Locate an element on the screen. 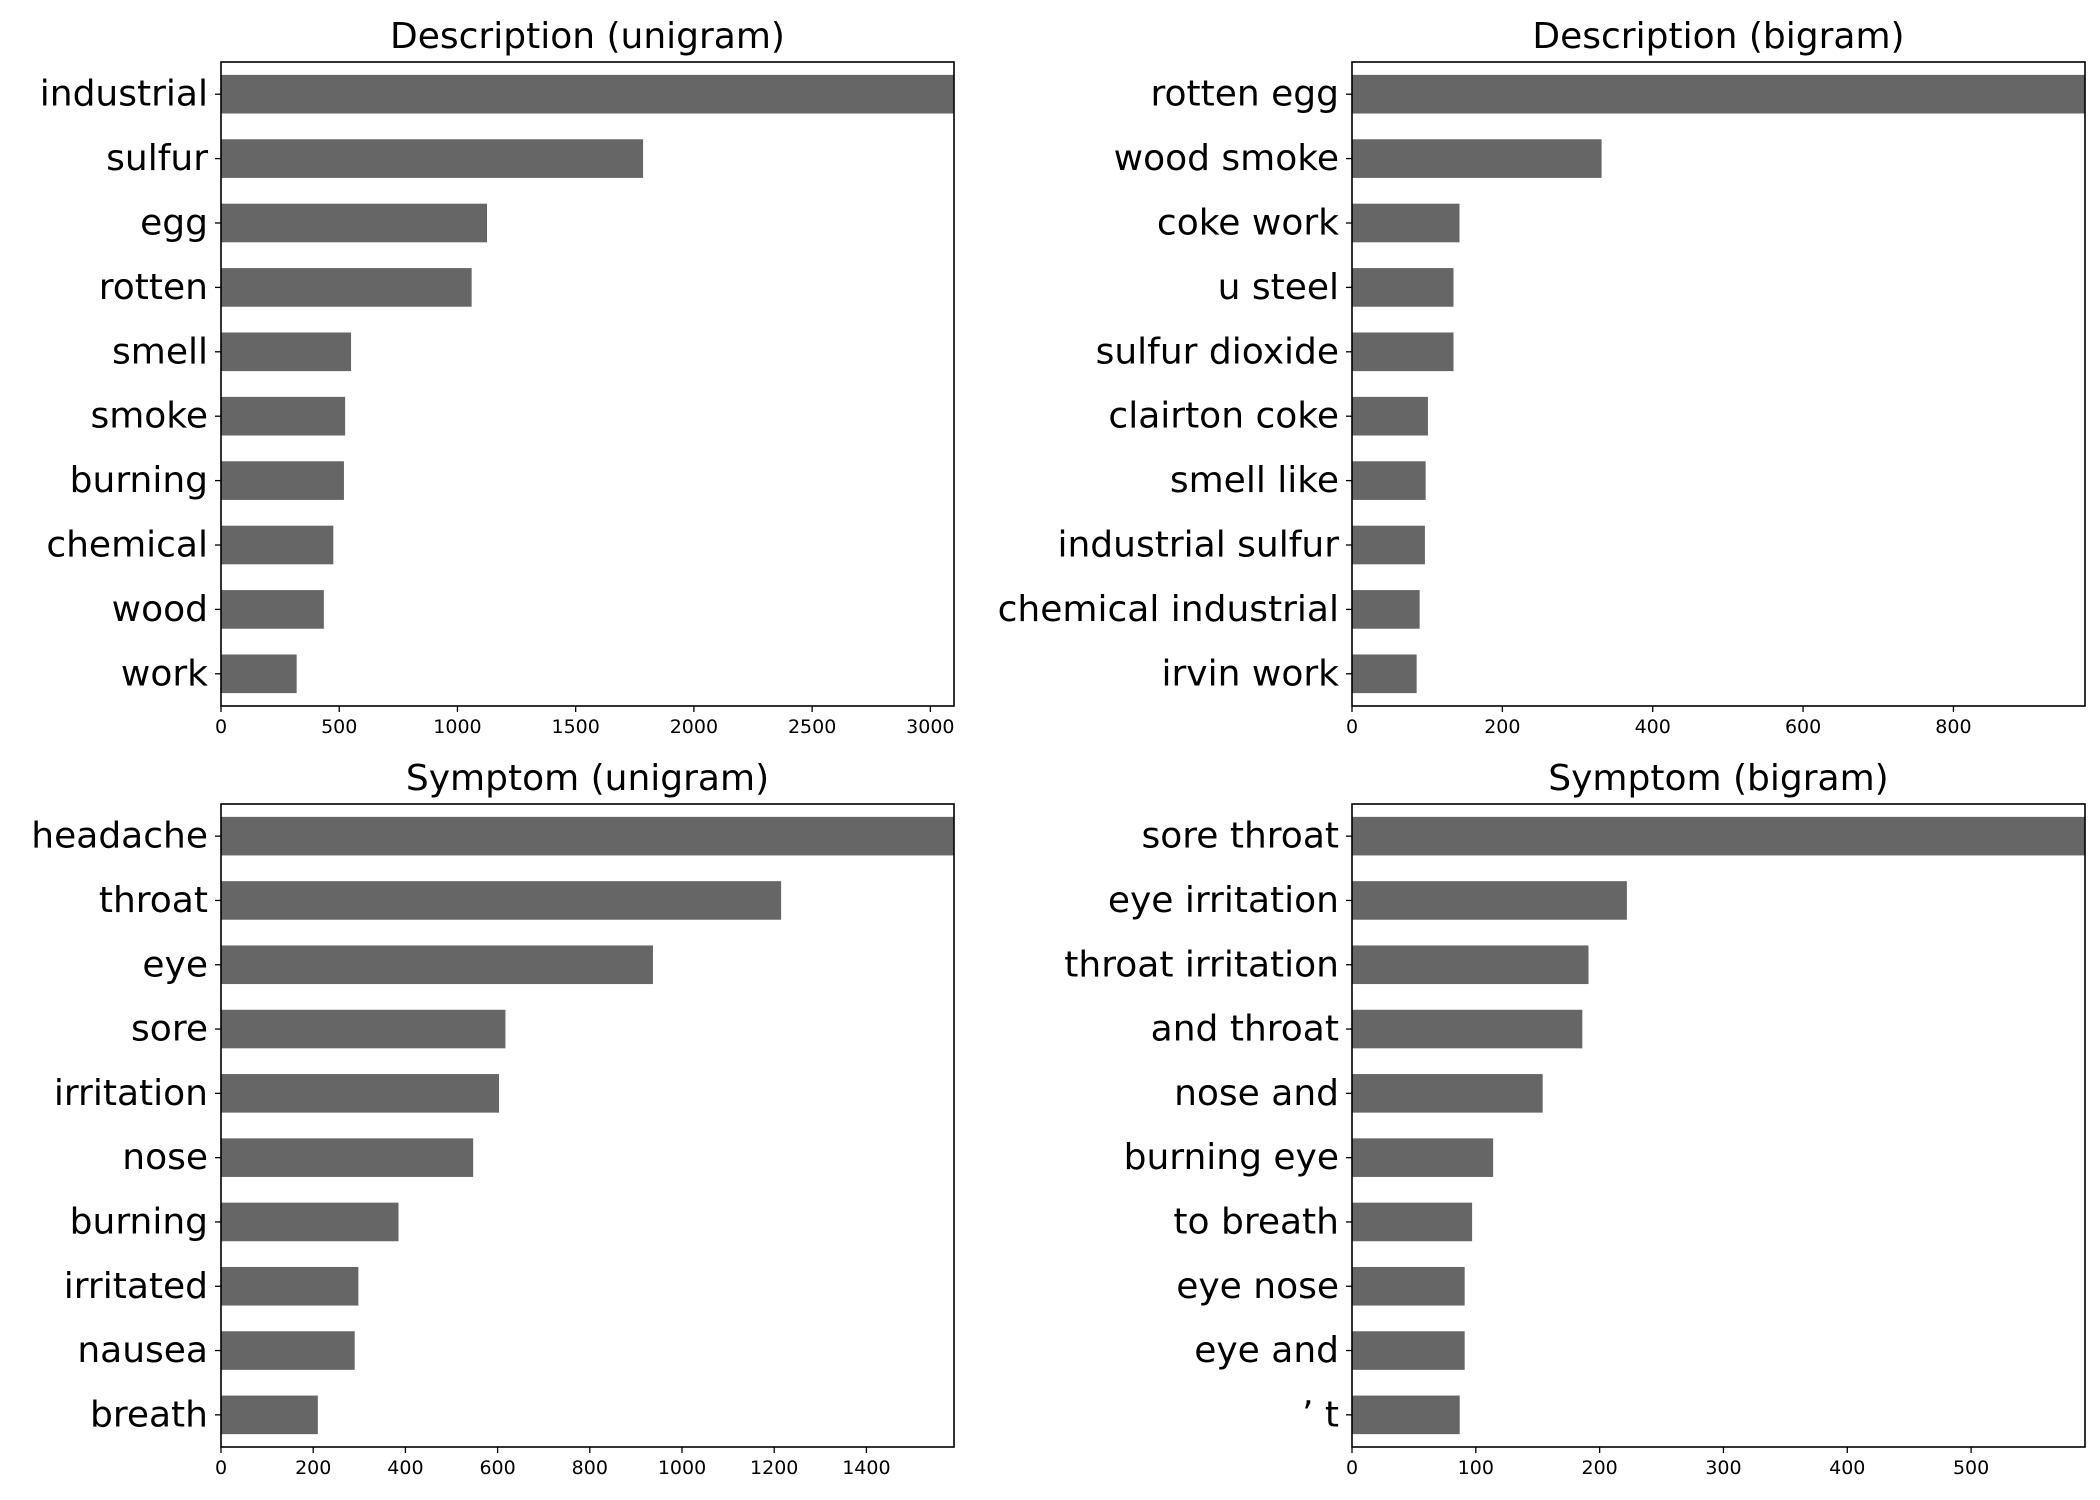  category-label-irritated: irritated is located at coordinates (136, 1286).